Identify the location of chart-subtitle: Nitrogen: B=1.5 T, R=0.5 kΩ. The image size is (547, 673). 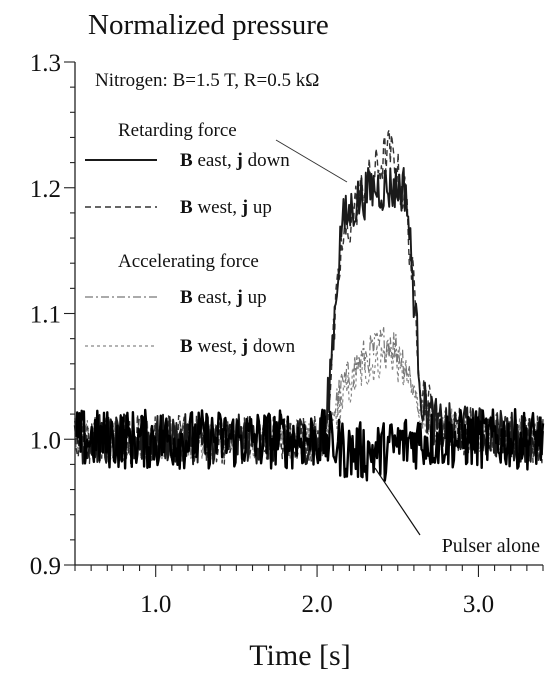
(207, 80).